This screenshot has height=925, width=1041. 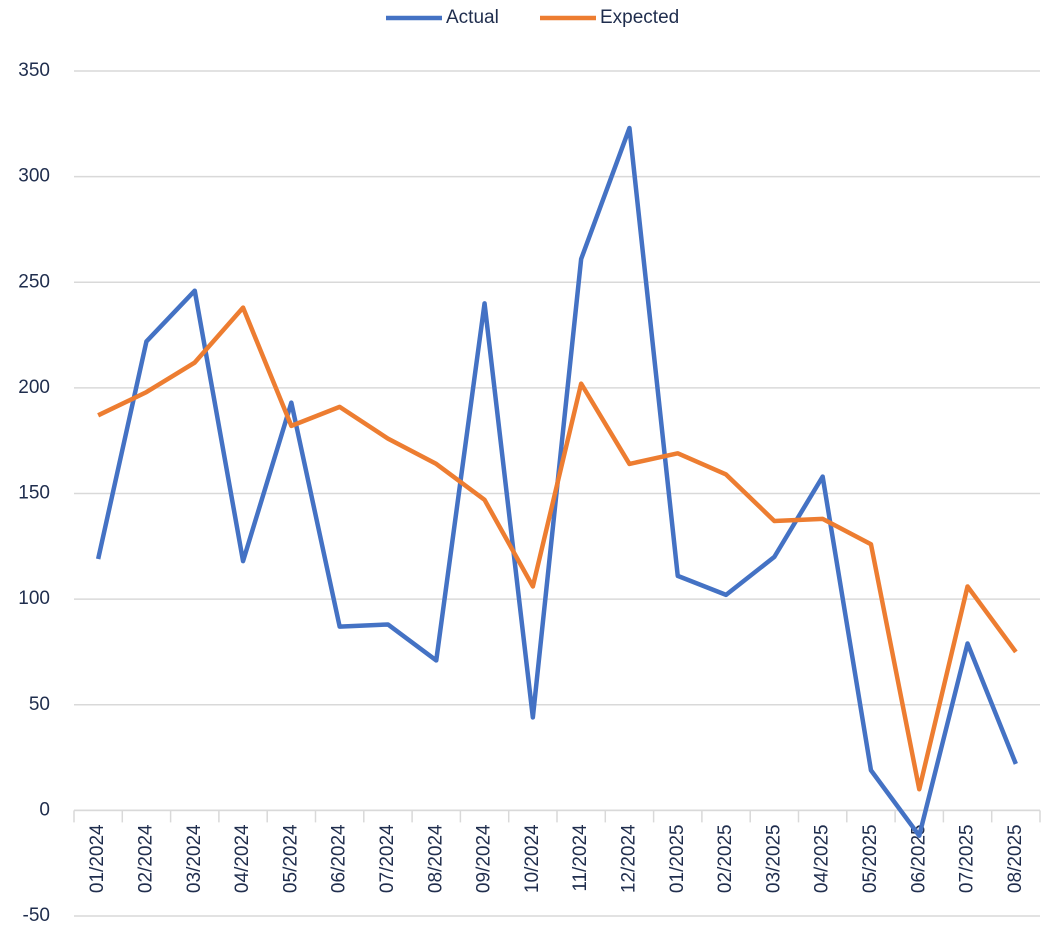 I want to click on x-tick-label: 05/2024, so click(x=290, y=858).